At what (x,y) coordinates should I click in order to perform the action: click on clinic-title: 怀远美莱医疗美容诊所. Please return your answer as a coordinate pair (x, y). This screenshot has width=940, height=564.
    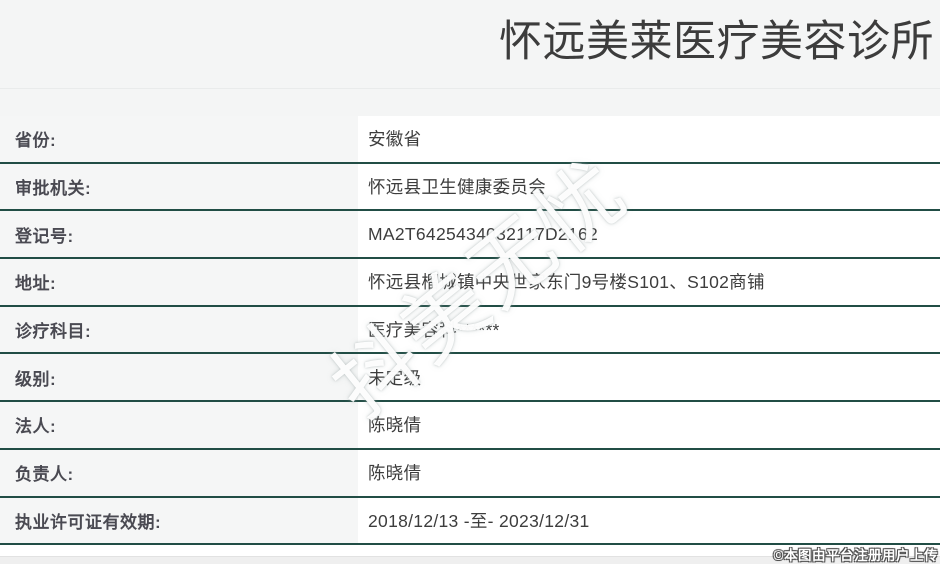
    Looking at the image, I should click on (716, 42).